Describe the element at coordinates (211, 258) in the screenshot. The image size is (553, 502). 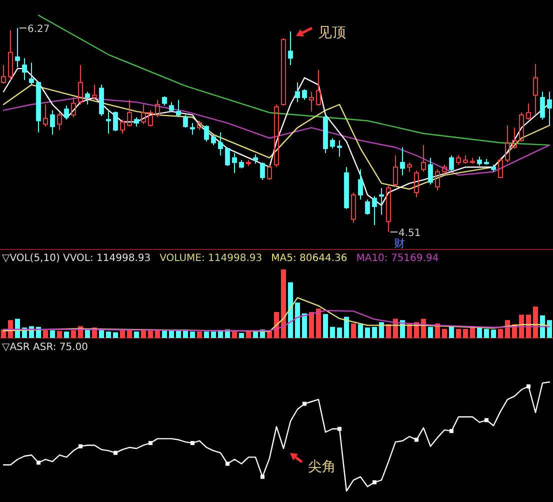
I see `text: VOLUME: 114998.93` at that location.